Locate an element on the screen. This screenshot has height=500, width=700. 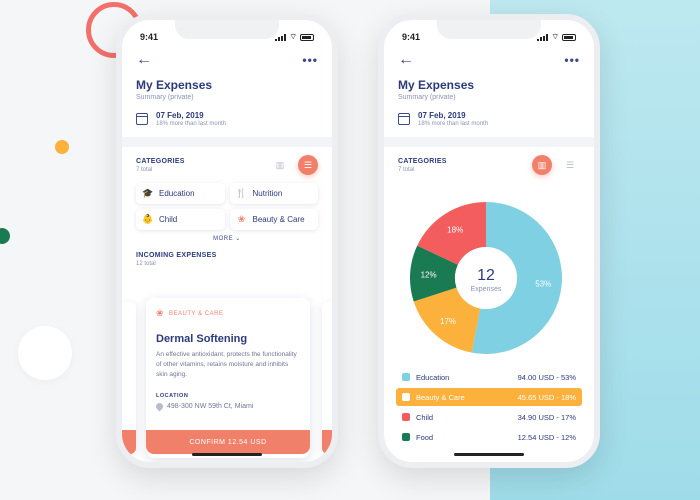
legend-row-beauty-care: Beauty & Care 45.65 USD - 18% is located at coordinates (489, 397).